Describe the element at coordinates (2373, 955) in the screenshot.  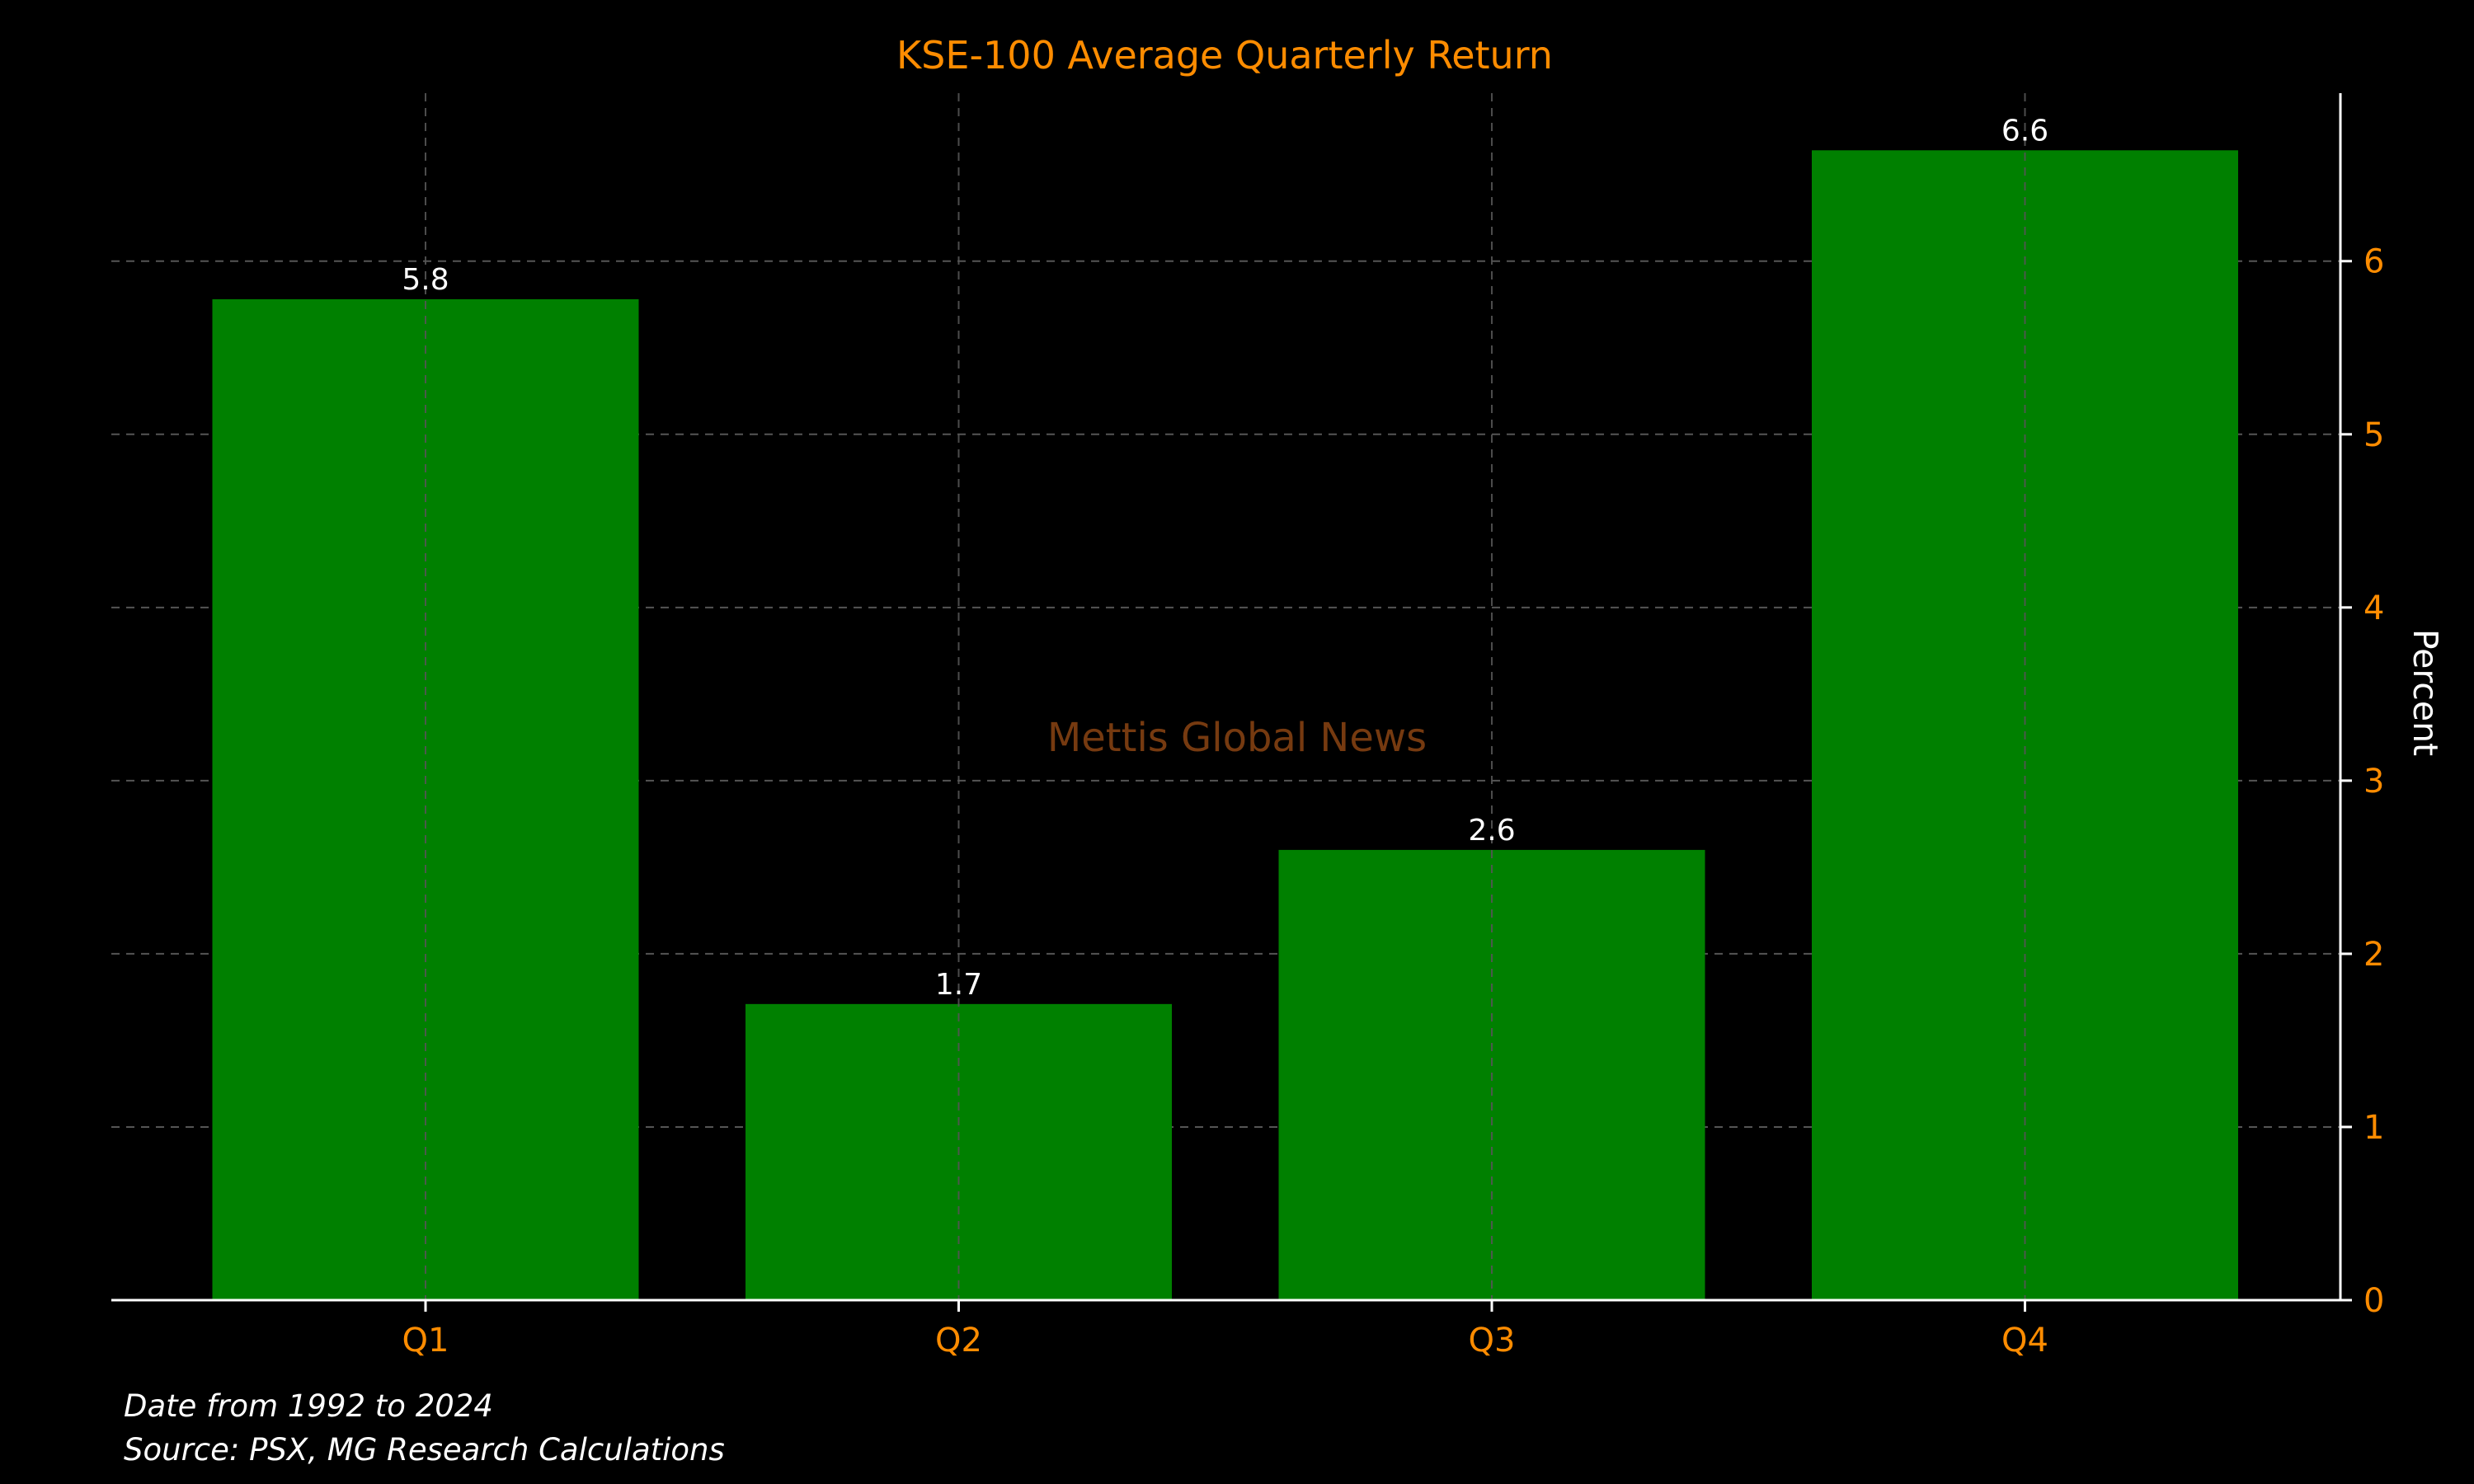
I see `y-tick-label: 2` at that location.